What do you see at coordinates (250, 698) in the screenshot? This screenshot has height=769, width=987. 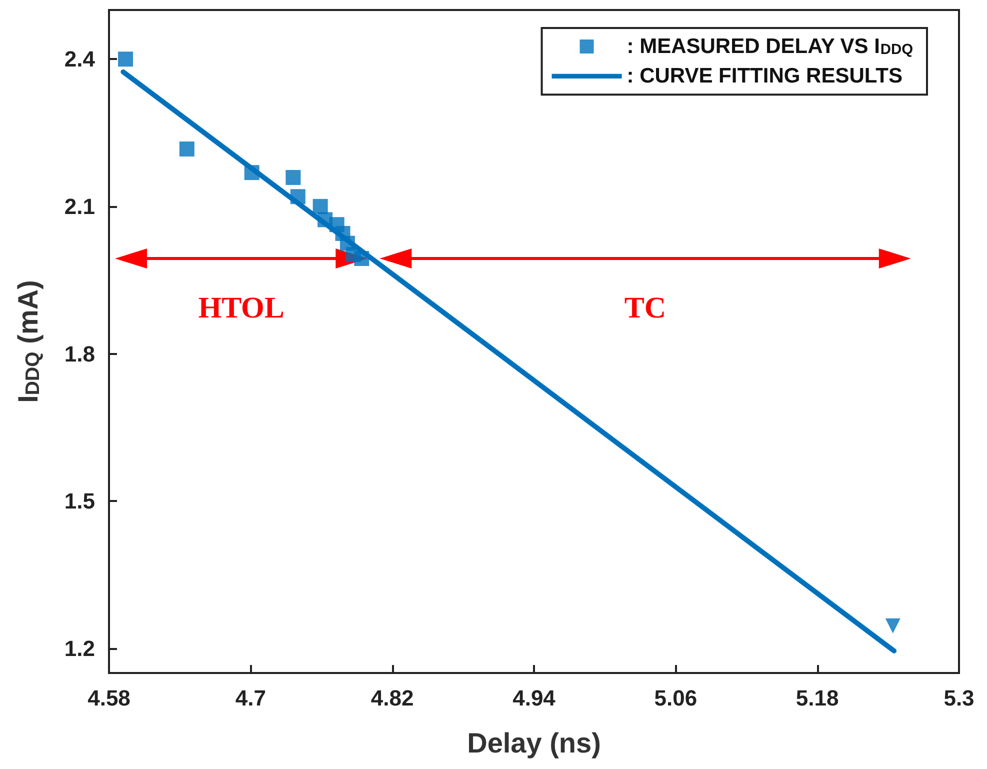 I see `x-tick-label: 4.7` at bounding box center [250, 698].